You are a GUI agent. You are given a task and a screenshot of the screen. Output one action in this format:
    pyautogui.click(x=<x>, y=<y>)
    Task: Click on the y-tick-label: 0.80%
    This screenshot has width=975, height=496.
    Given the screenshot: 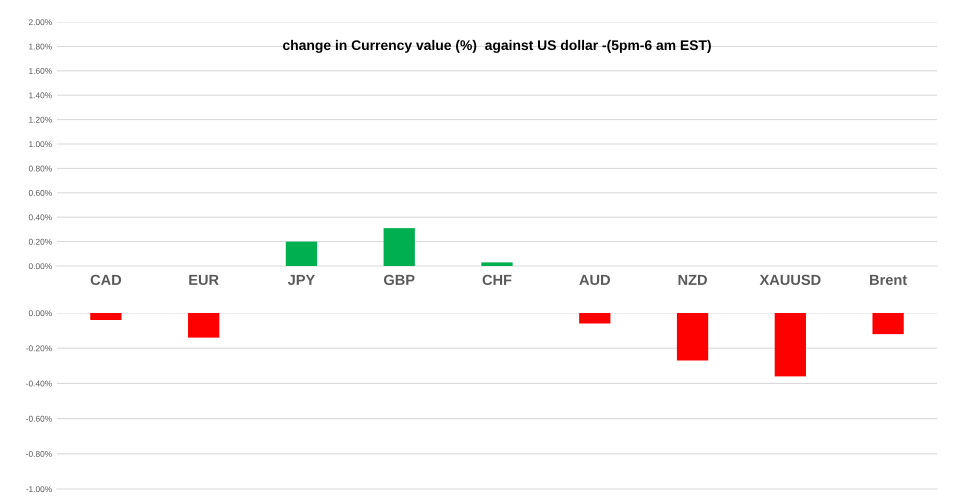 What is the action you would take?
    pyautogui.click(x=40, y=169)
    